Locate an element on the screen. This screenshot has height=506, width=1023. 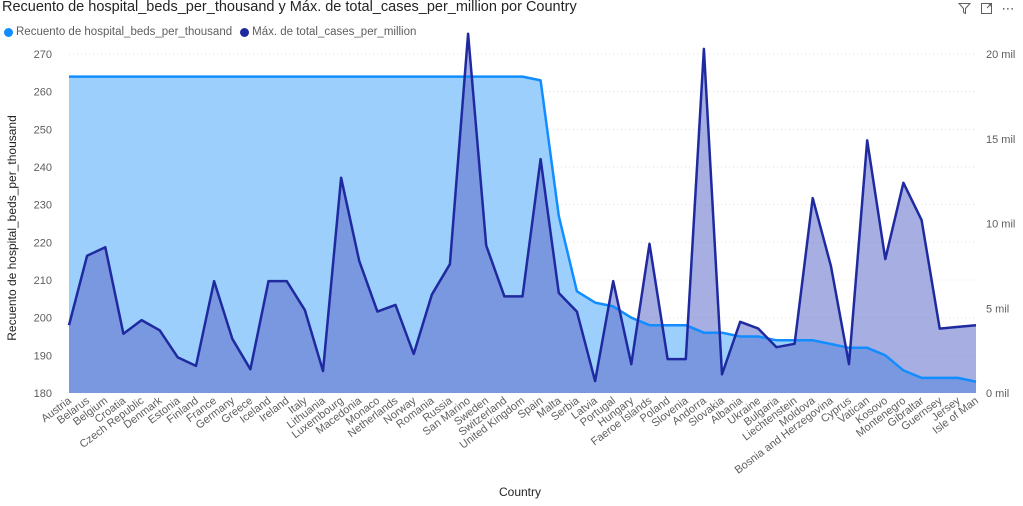
more-options-icon: ⋯ is located at coordinates (1008, 8).